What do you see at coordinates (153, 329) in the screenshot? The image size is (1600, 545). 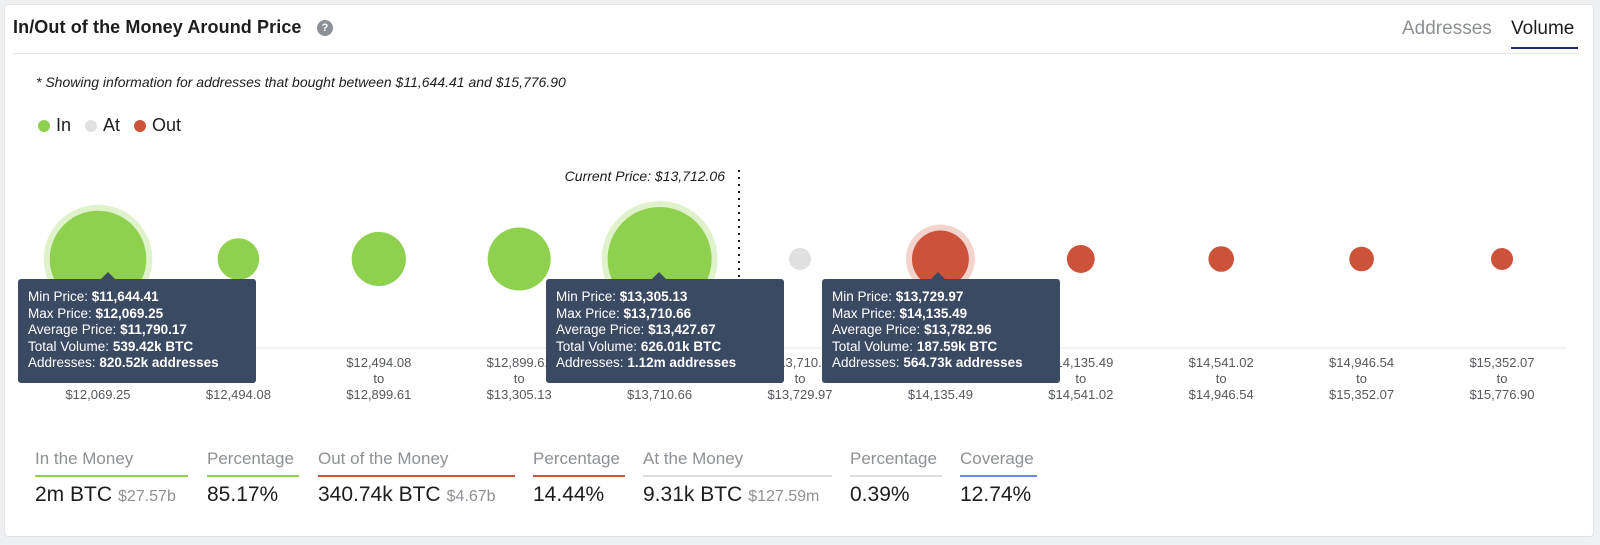 I see `tooltip-avg-value: $11,790.17` at bounding box center [153, 329].